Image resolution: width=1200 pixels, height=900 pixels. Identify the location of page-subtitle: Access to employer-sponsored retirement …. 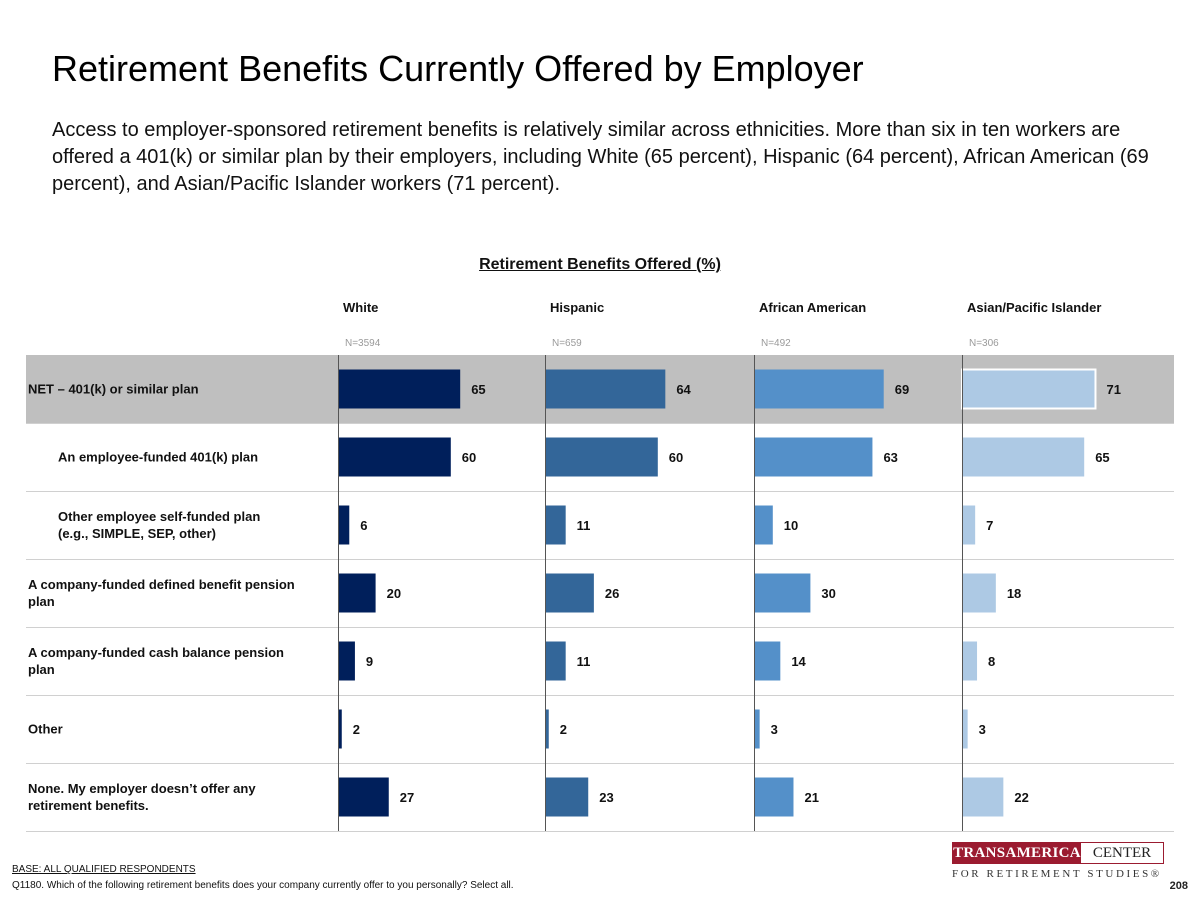
(600, 157).